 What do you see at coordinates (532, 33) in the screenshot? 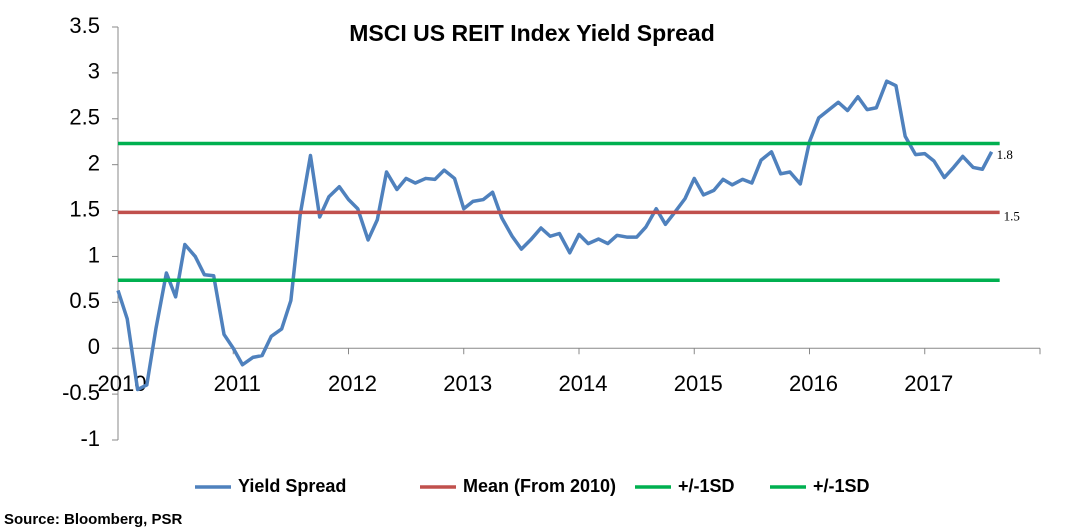
I see `chart-title: MSCI US REIT Index Yield Spread` at bounding box center [532, 33].